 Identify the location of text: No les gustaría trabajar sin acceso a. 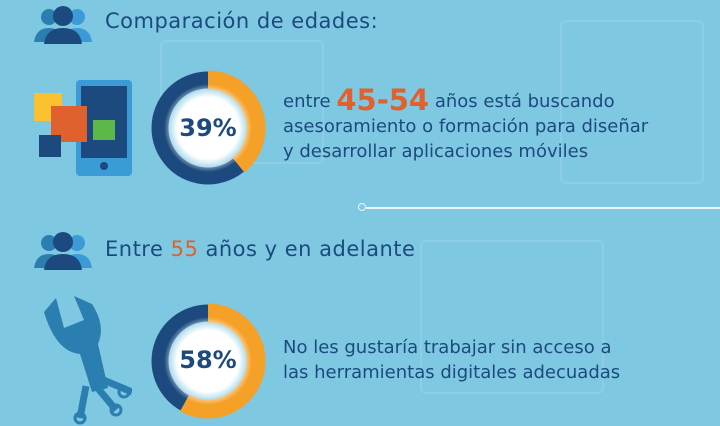
(447, 347).